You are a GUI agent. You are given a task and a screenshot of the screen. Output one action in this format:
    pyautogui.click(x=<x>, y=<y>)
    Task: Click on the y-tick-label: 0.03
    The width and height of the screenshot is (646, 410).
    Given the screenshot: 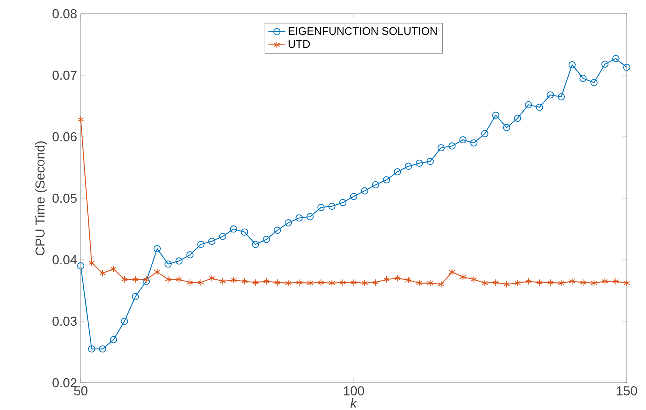 What is the action you would take?
    pyautogui.click(x=64, y=321)
    